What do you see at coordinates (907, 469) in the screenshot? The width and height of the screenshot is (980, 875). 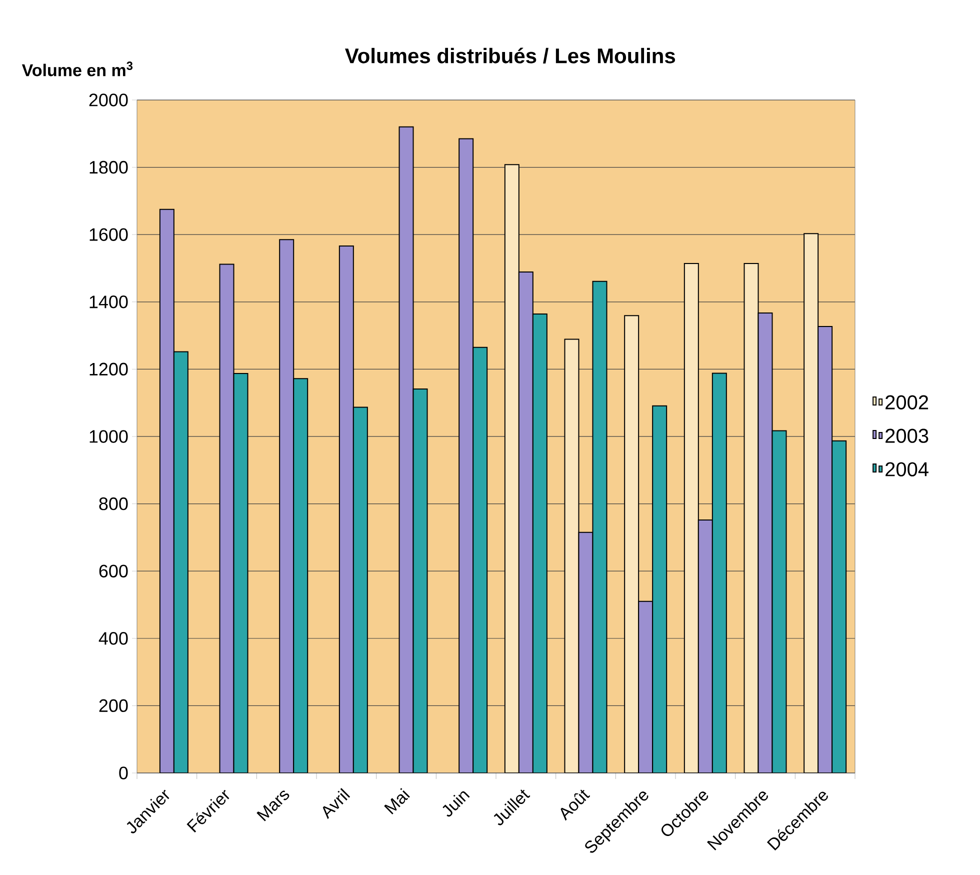 I see `legend-label: 2004` at bounding box center [907, 469].